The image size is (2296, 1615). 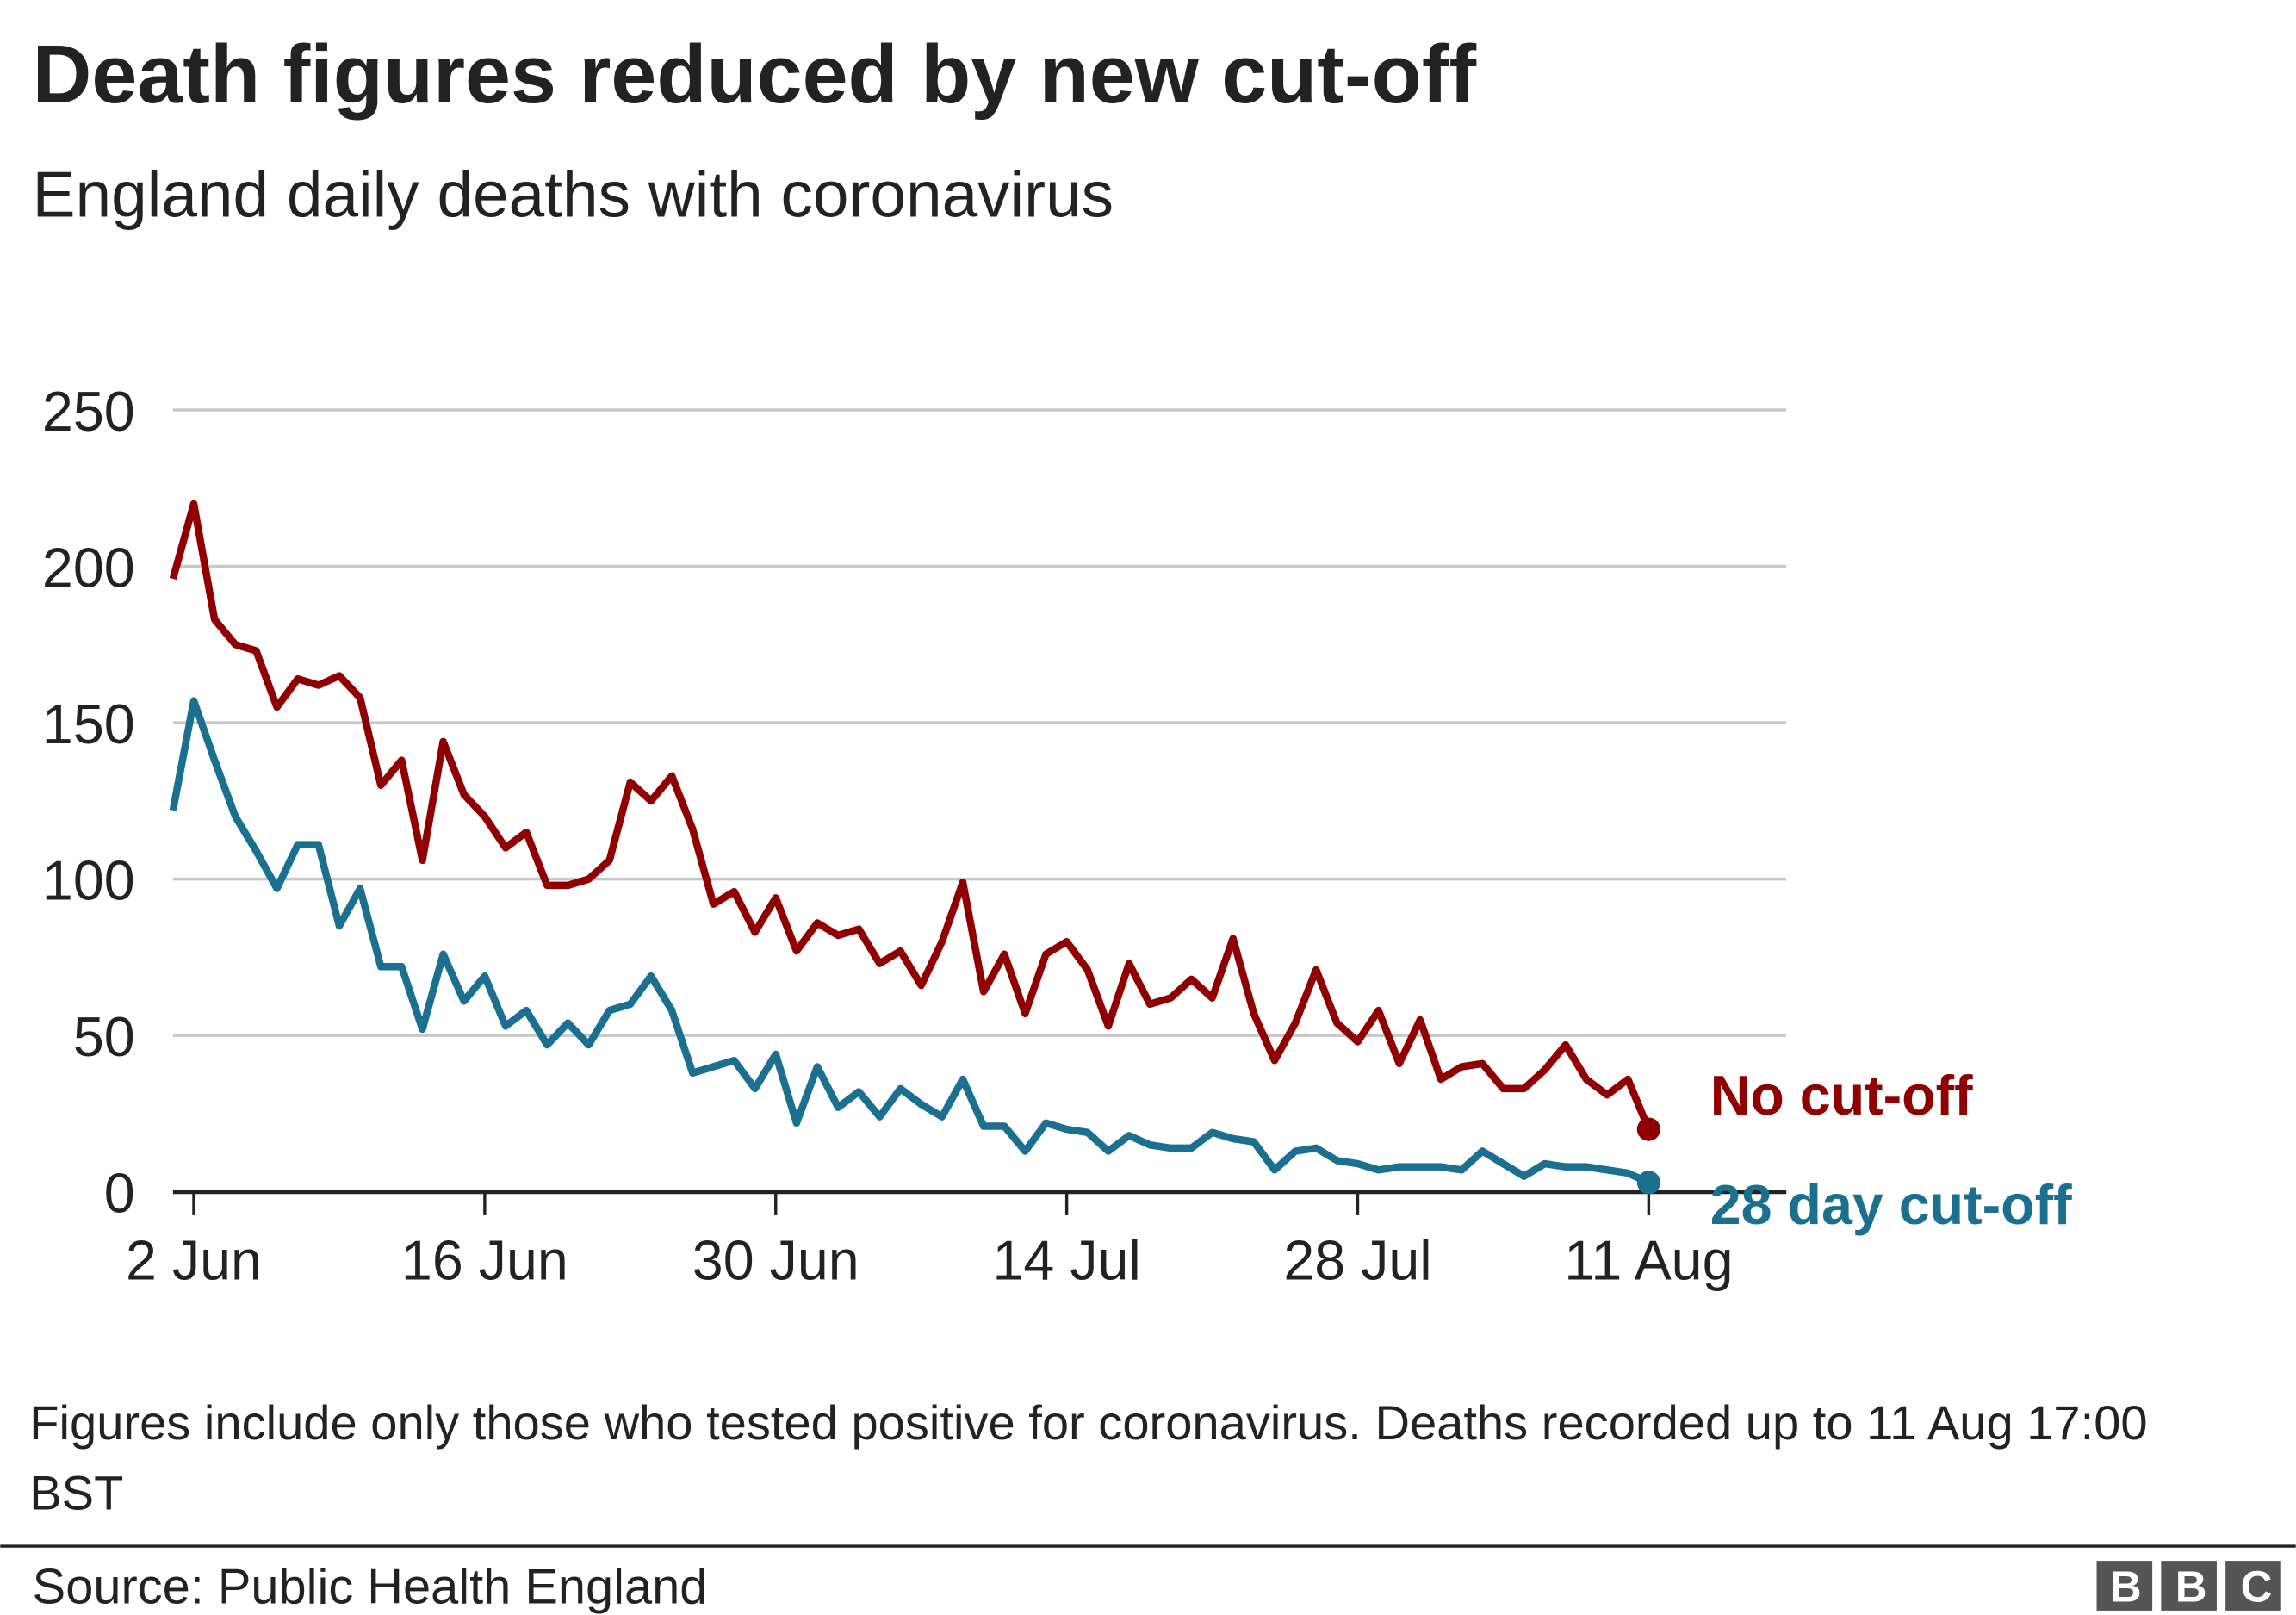 What do you see at coordinates (194, 1261) in the screenshot?
I see `x-tick-label: 2 Jun` at bounding box center [194, 1261].